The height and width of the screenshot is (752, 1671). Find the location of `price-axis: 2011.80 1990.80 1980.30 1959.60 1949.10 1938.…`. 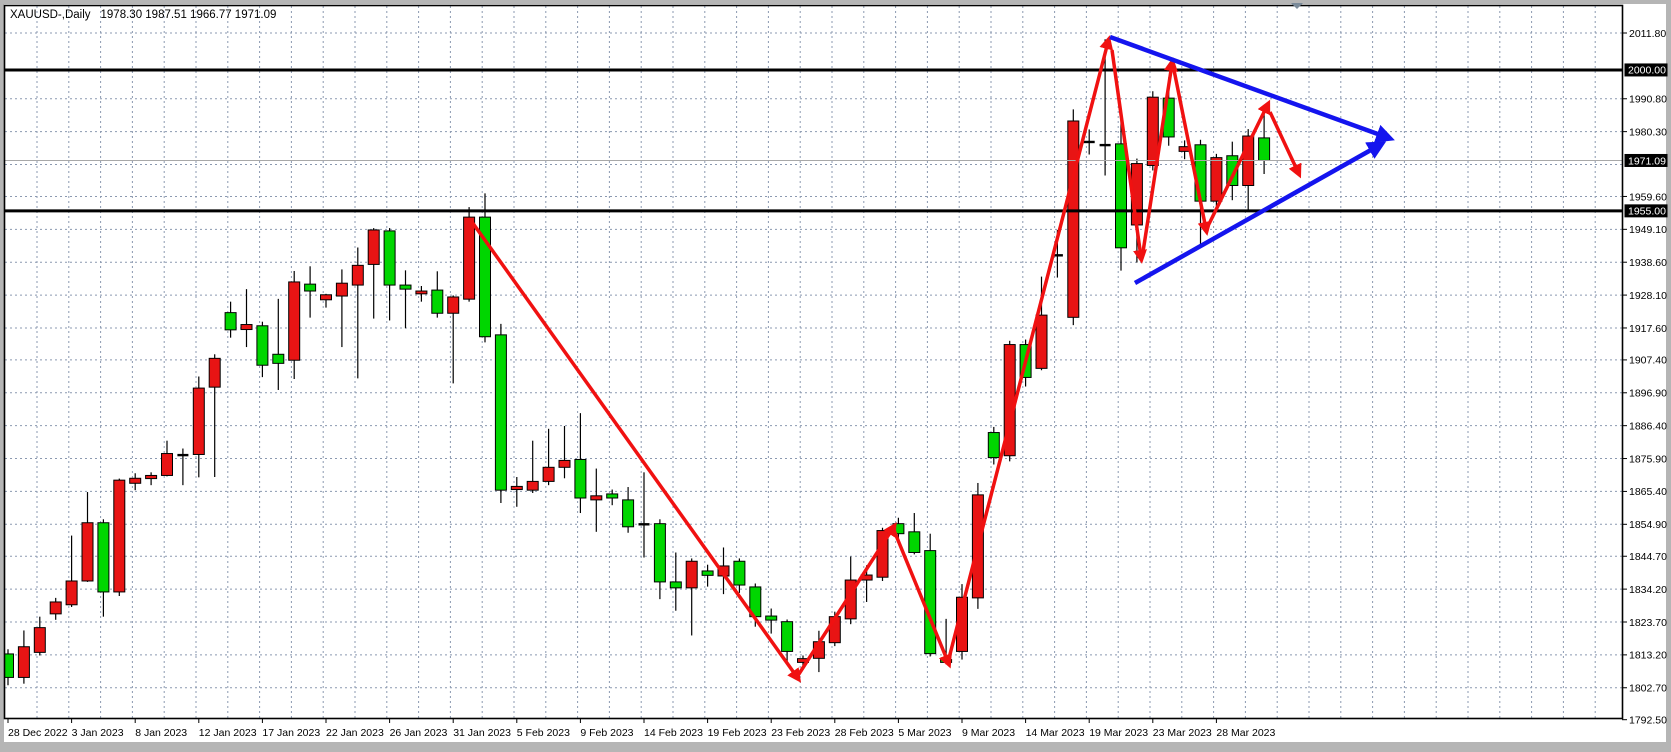

price-axis: 2011.80 1990.80 1980.30 1959.60 1949.10 1938.… is located at coordinates (1645, 377).